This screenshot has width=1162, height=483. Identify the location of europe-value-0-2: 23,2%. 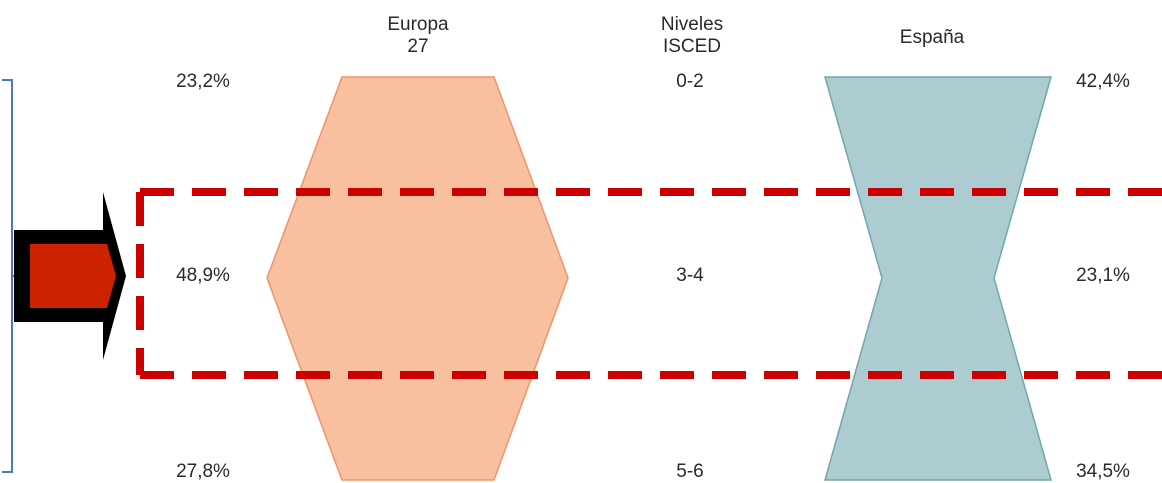
(203, 81).